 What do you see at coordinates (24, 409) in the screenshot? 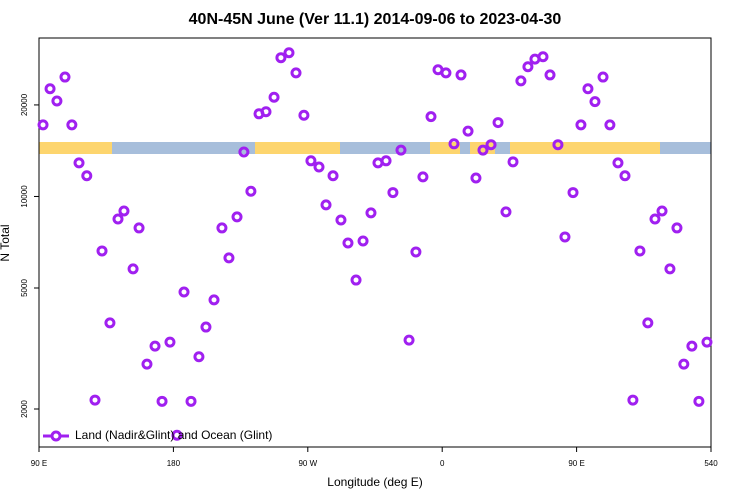
I see `y-tick-label: 2000` at bounding box center [24, 409].